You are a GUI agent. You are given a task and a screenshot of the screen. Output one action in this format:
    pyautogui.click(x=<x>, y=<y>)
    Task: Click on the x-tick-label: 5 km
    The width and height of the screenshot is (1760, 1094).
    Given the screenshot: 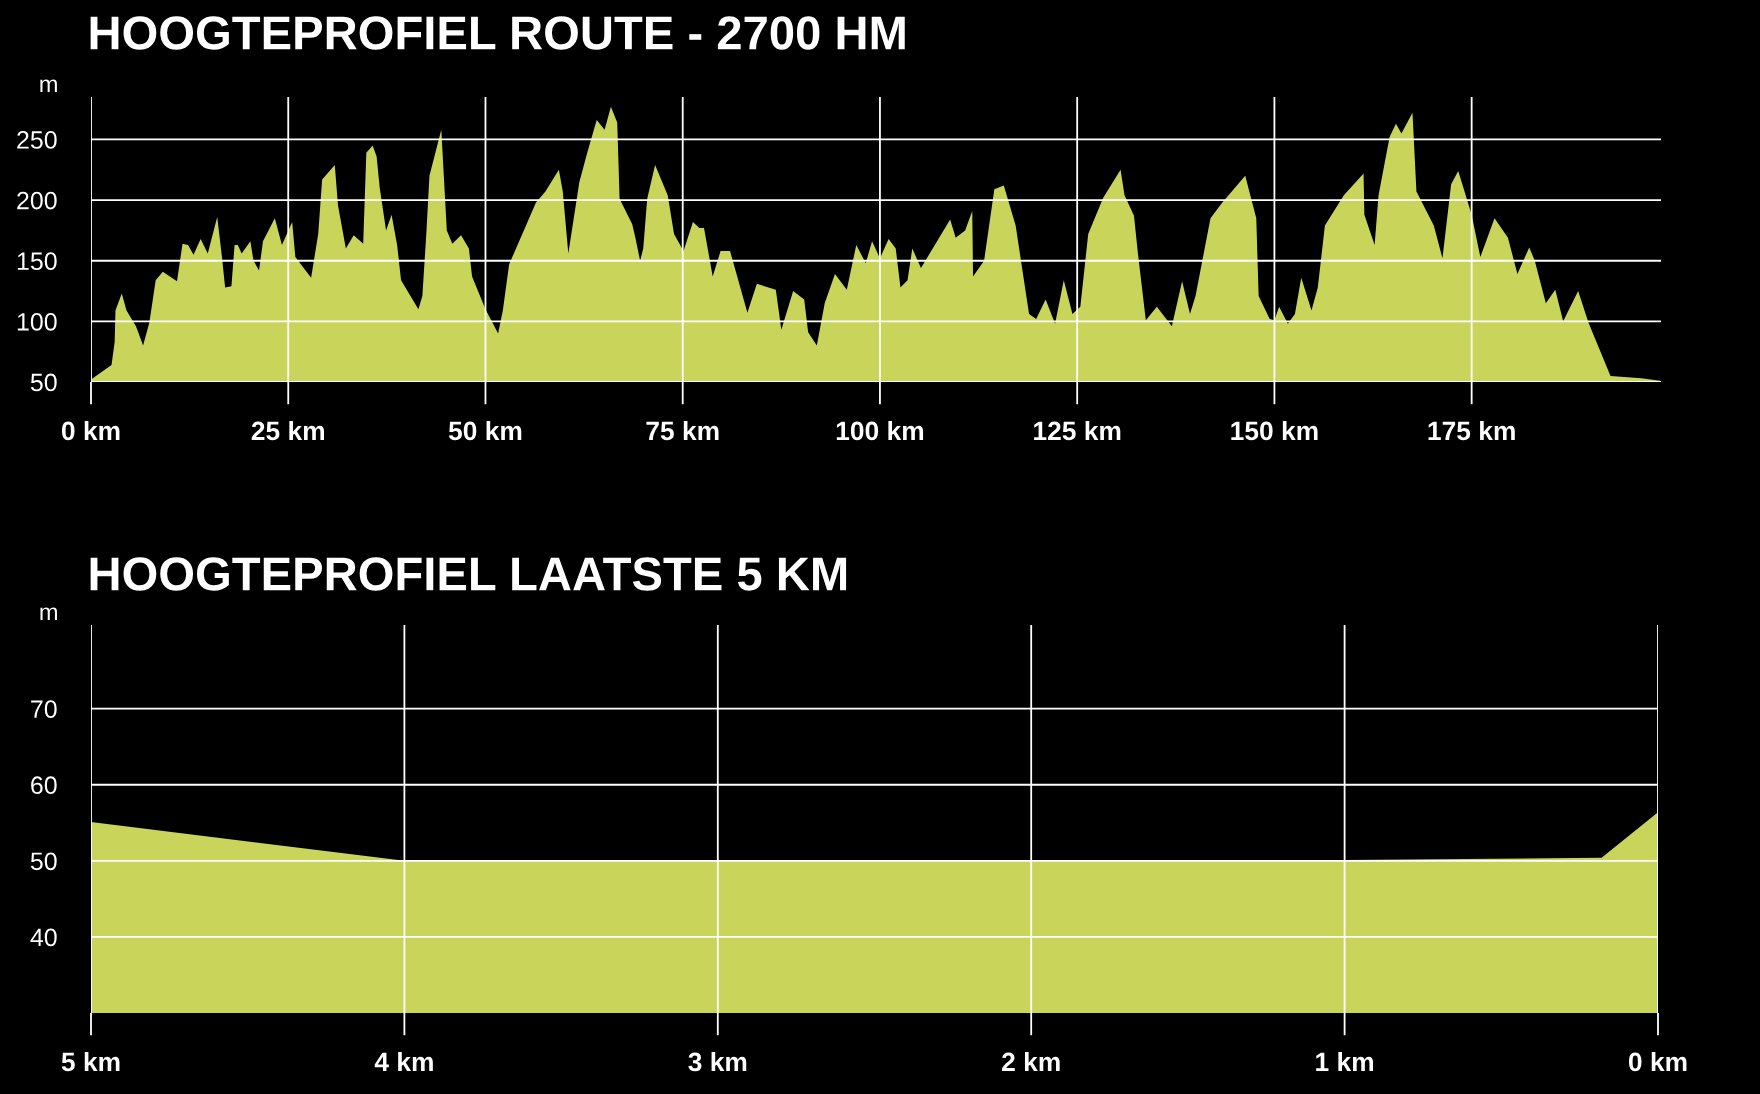 What is the action you would take?
    pyautogui.click(x=90, y=1061)
    